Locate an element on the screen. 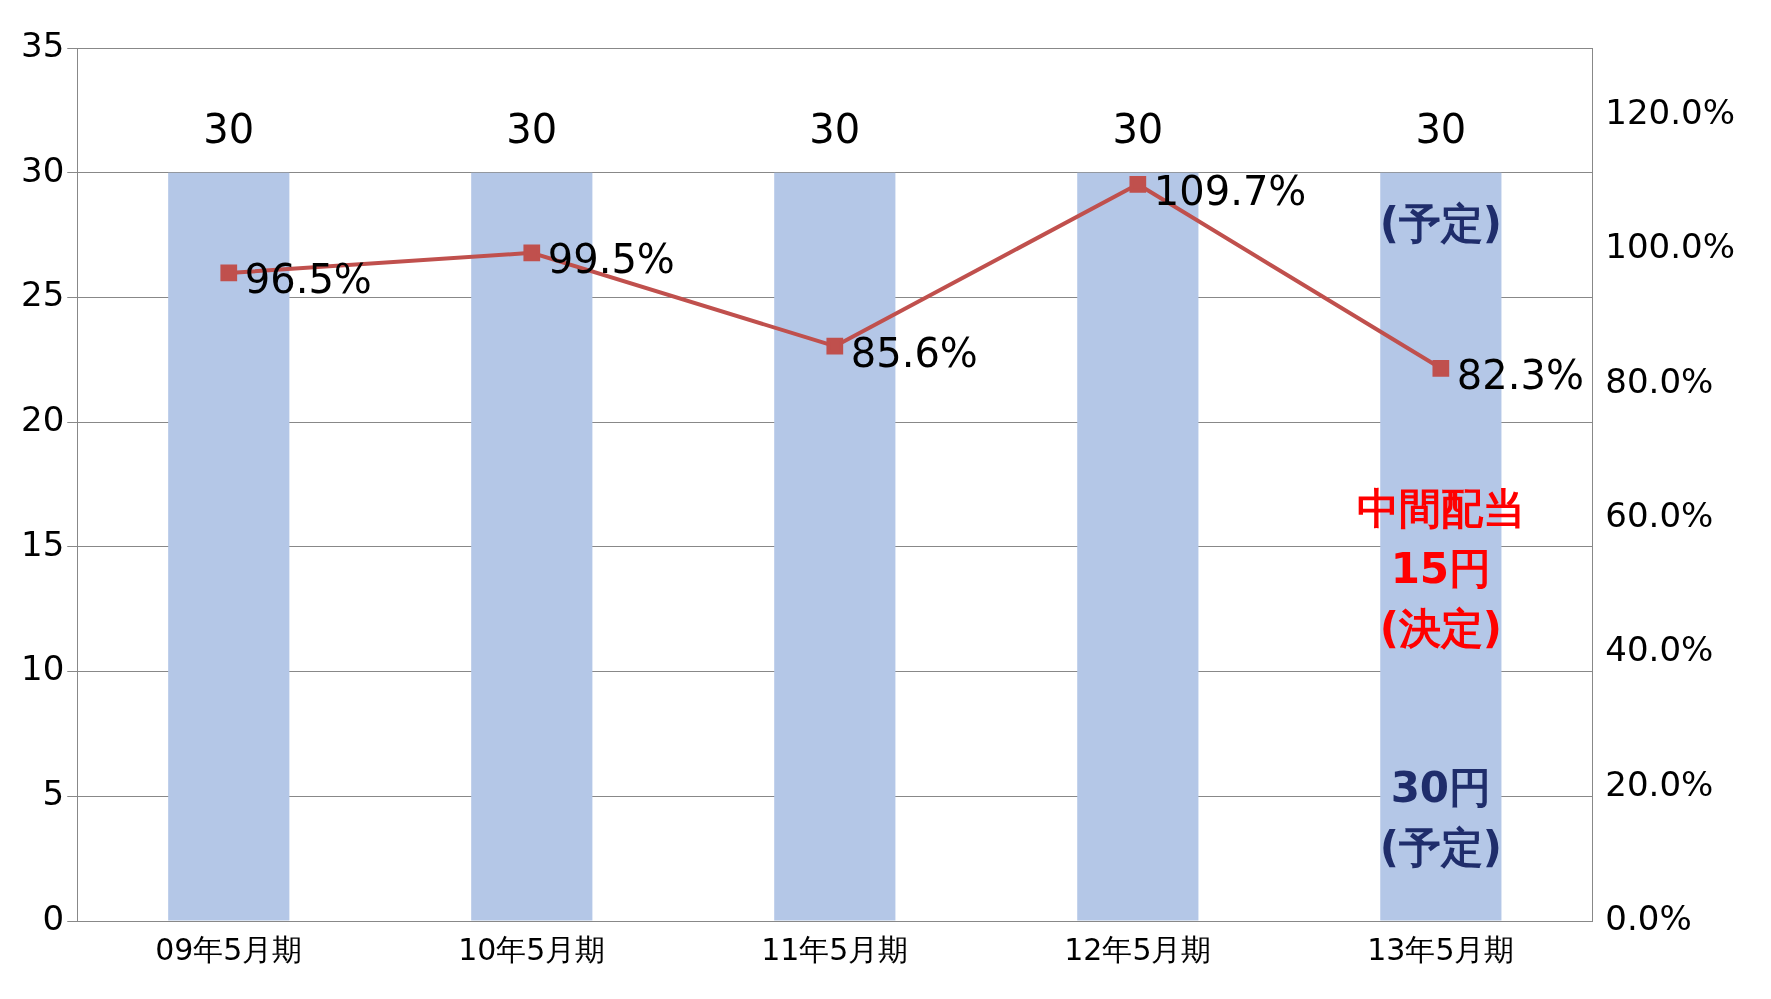 This screenshot has width=1771, height=999. y2-tick-label: 20.0% is located at coordinates (1659, 783).